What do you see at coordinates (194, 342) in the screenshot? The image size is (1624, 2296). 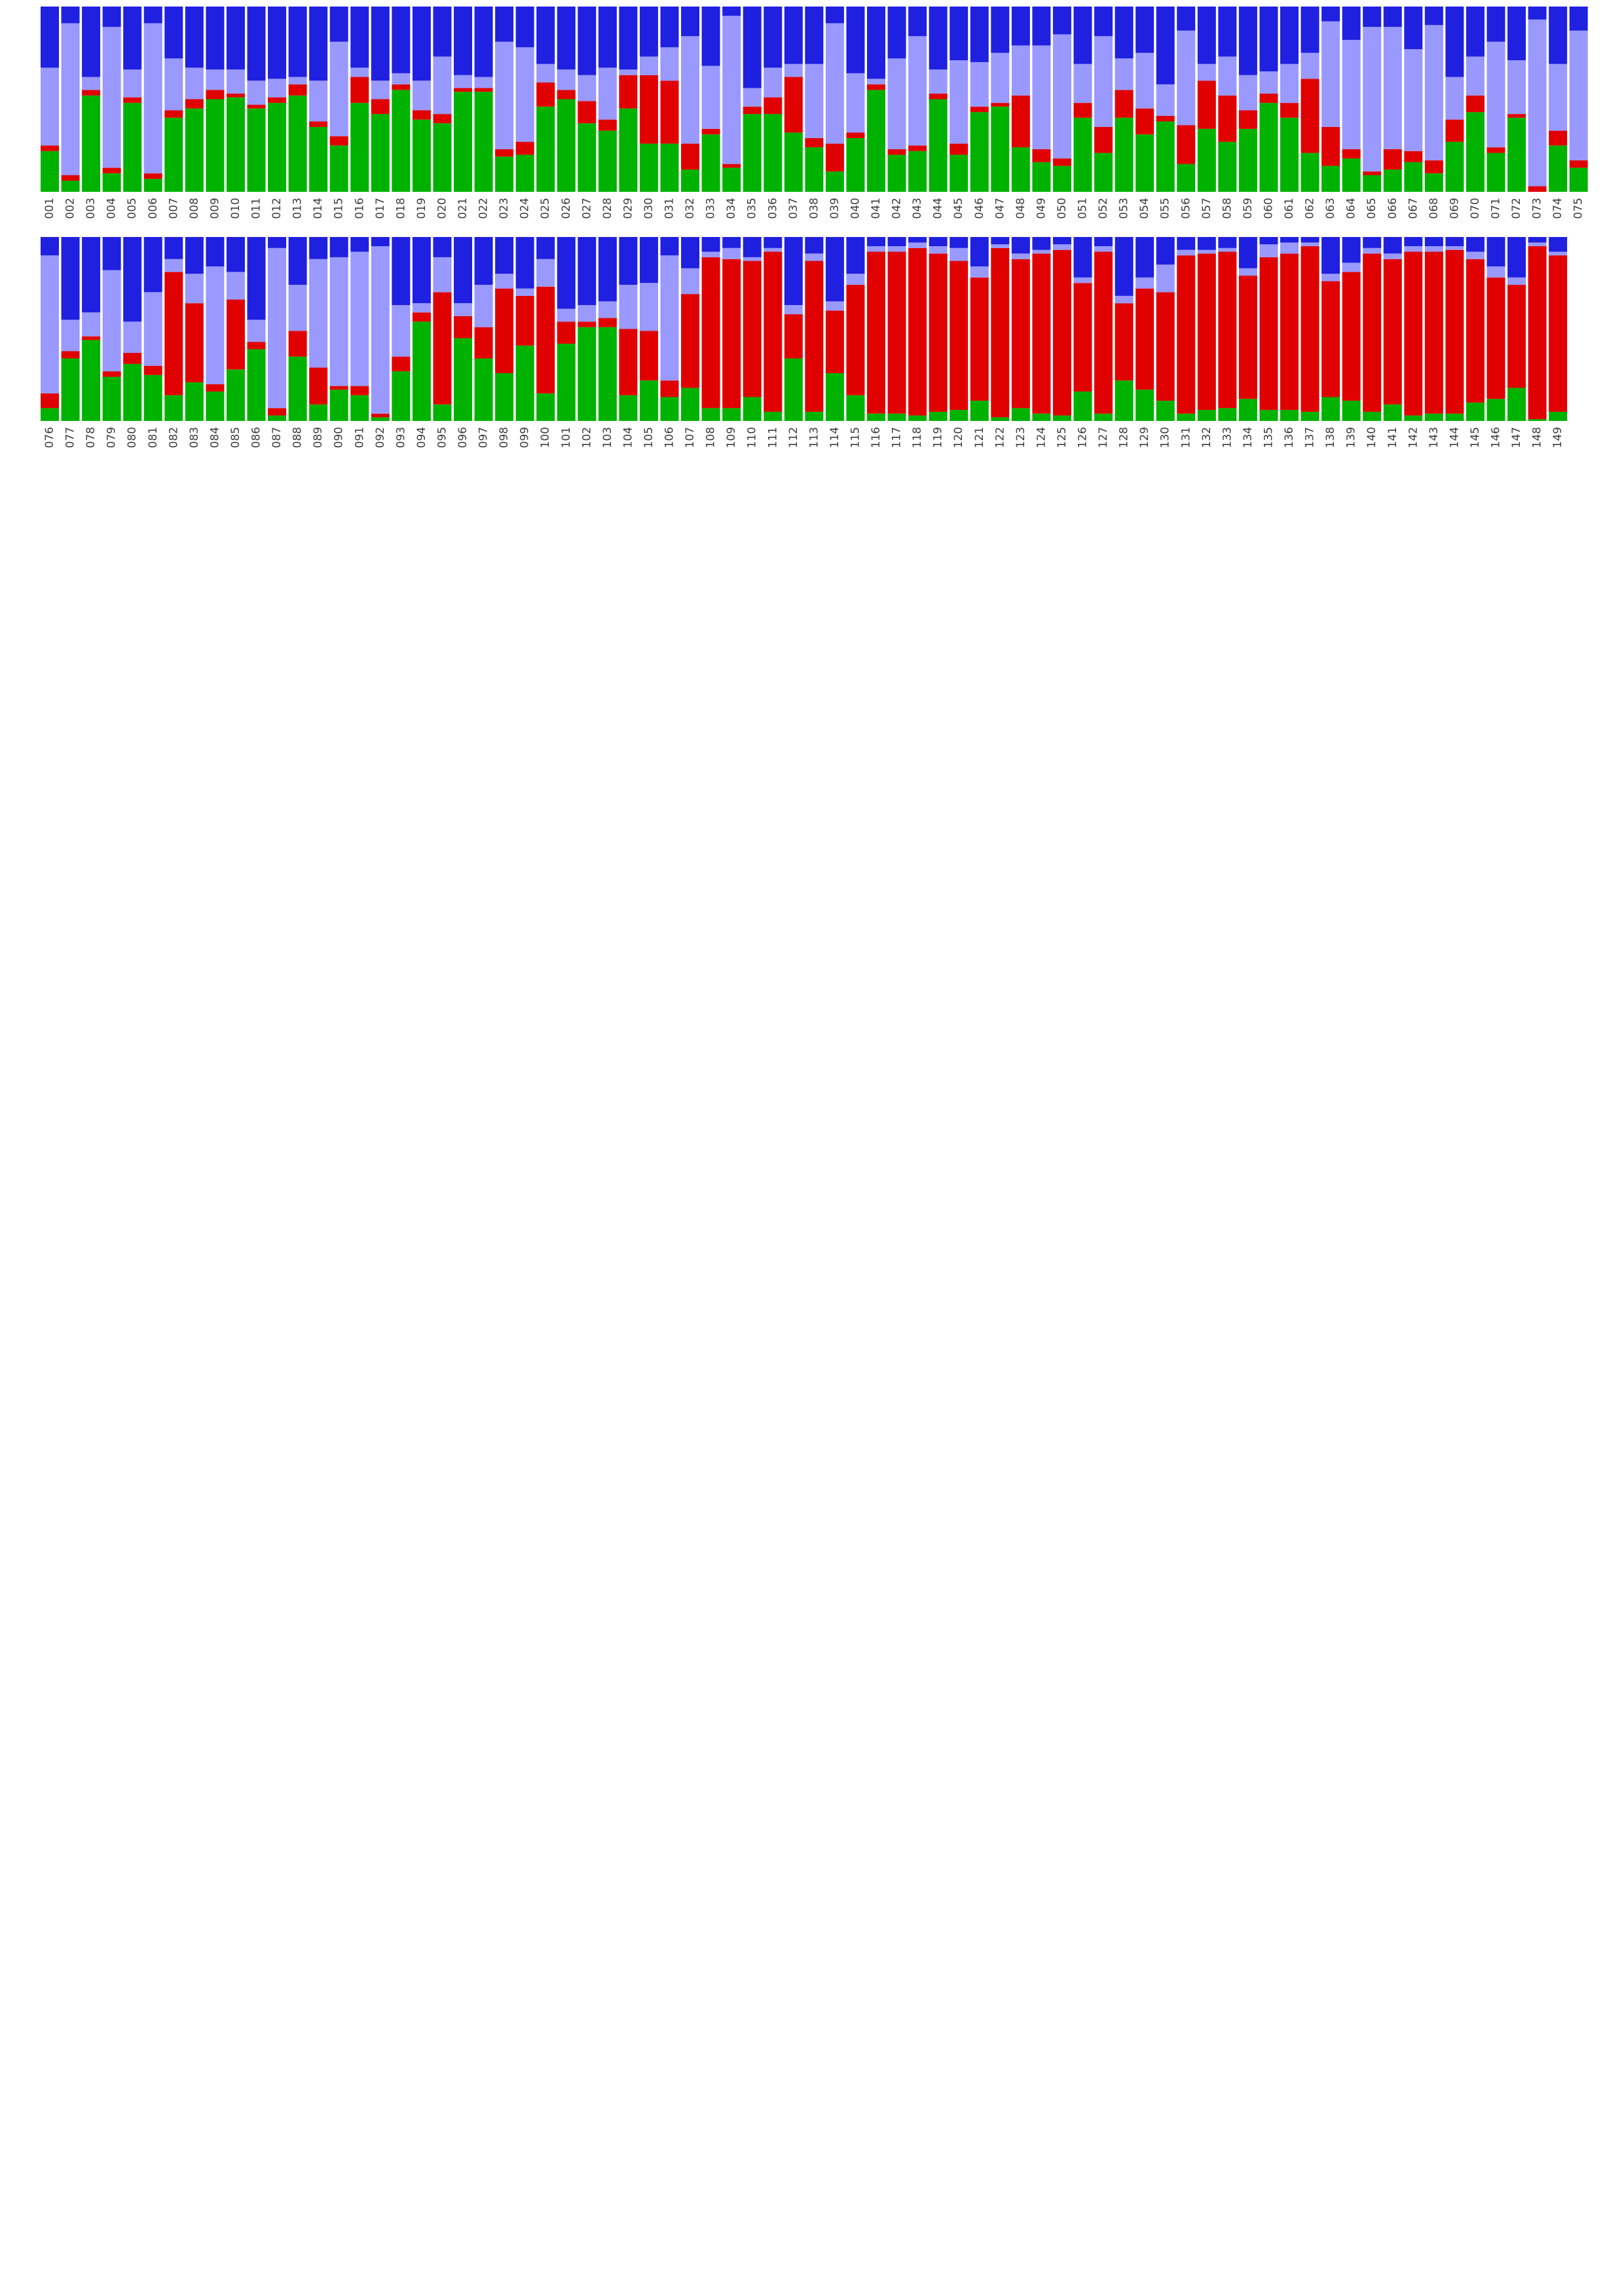 I see `bar-segment-083-s2` at bounding box center [194, 342].